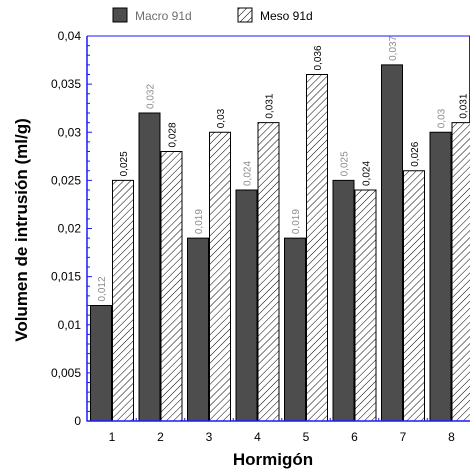  Describe the element at coordinates (286, 16) in the screenshot. I see `legend-label-meso: Meso 91d` at that location.